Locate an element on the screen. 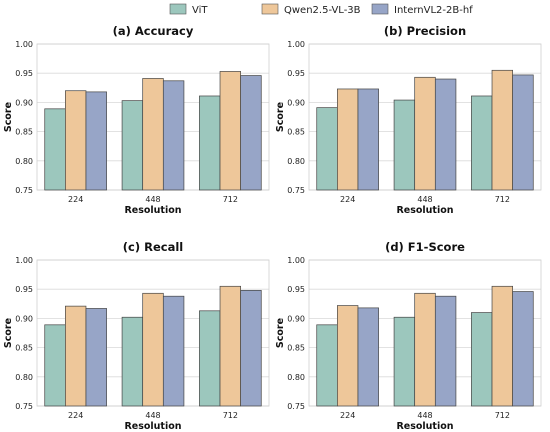 This screenshot has height=432, width=550. legend-item: Qwen2.5-VL-3B is located at coordinates (311, 9).